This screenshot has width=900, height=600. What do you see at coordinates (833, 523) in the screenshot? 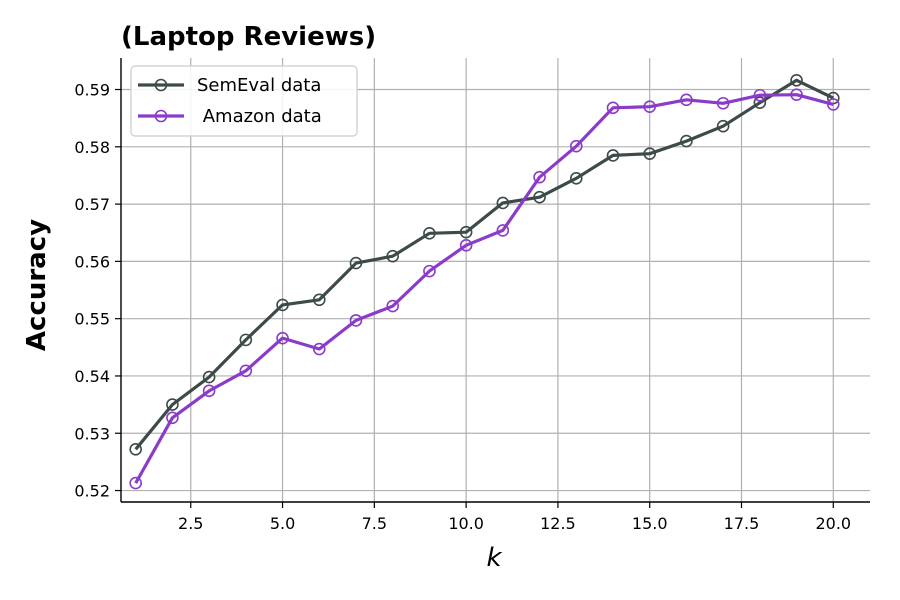
I see `x-tick-label: 20.0` at bounding box center [833, 523].